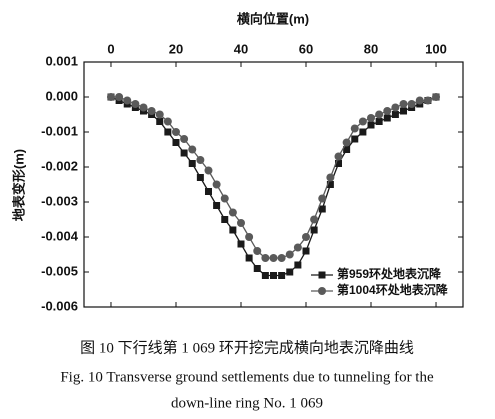 The height and width of the screenshot is (419, 495). I want to click on y-tick-label: -0.005, so click(59, 270).